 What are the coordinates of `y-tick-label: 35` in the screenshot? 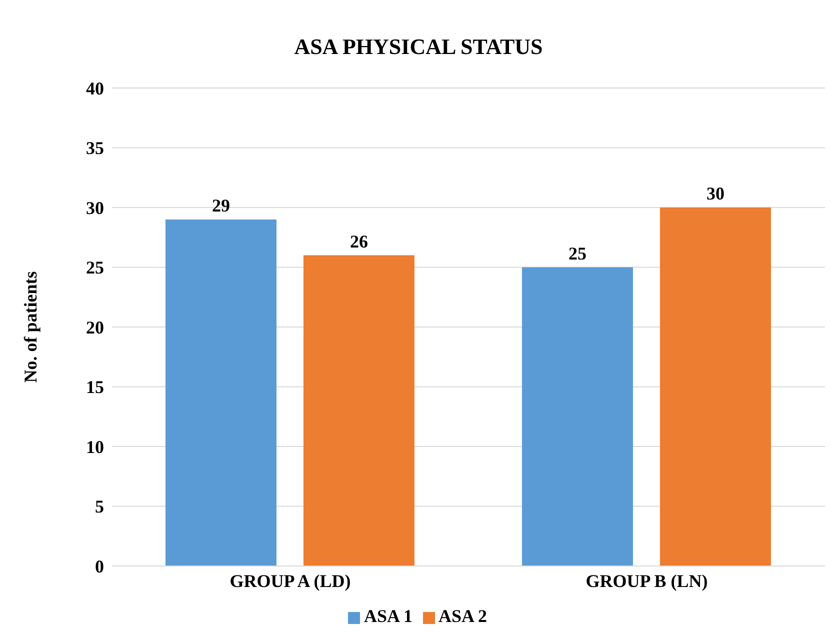 It's located at (95, 148).